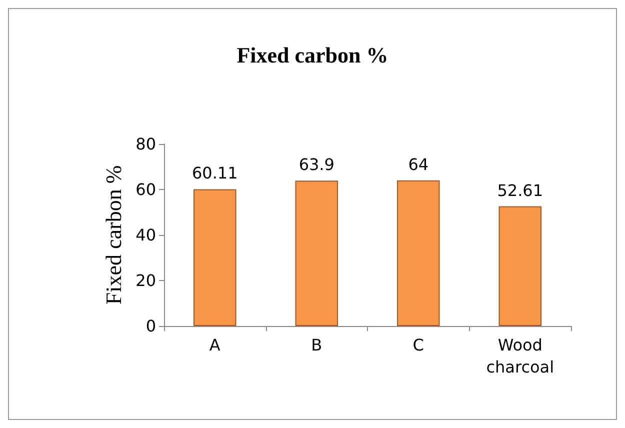 This screenshot has height=428, width=625. Describe the element at coordinates (316, 164) in the screenshot. I see `data-label: 63.9` at that location.